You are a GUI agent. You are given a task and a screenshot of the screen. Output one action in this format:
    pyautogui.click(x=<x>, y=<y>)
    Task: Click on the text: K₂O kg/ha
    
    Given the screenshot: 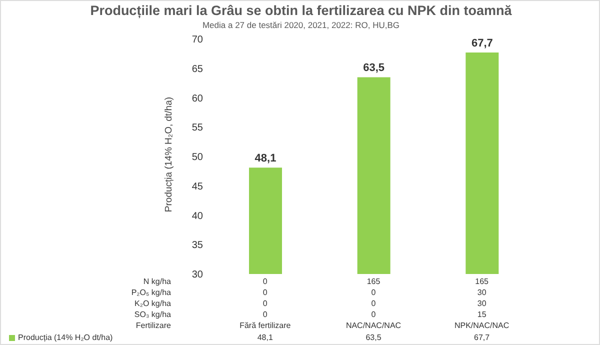 What is the action you would take?
    pyautogui.click(x=152, y=304)
    